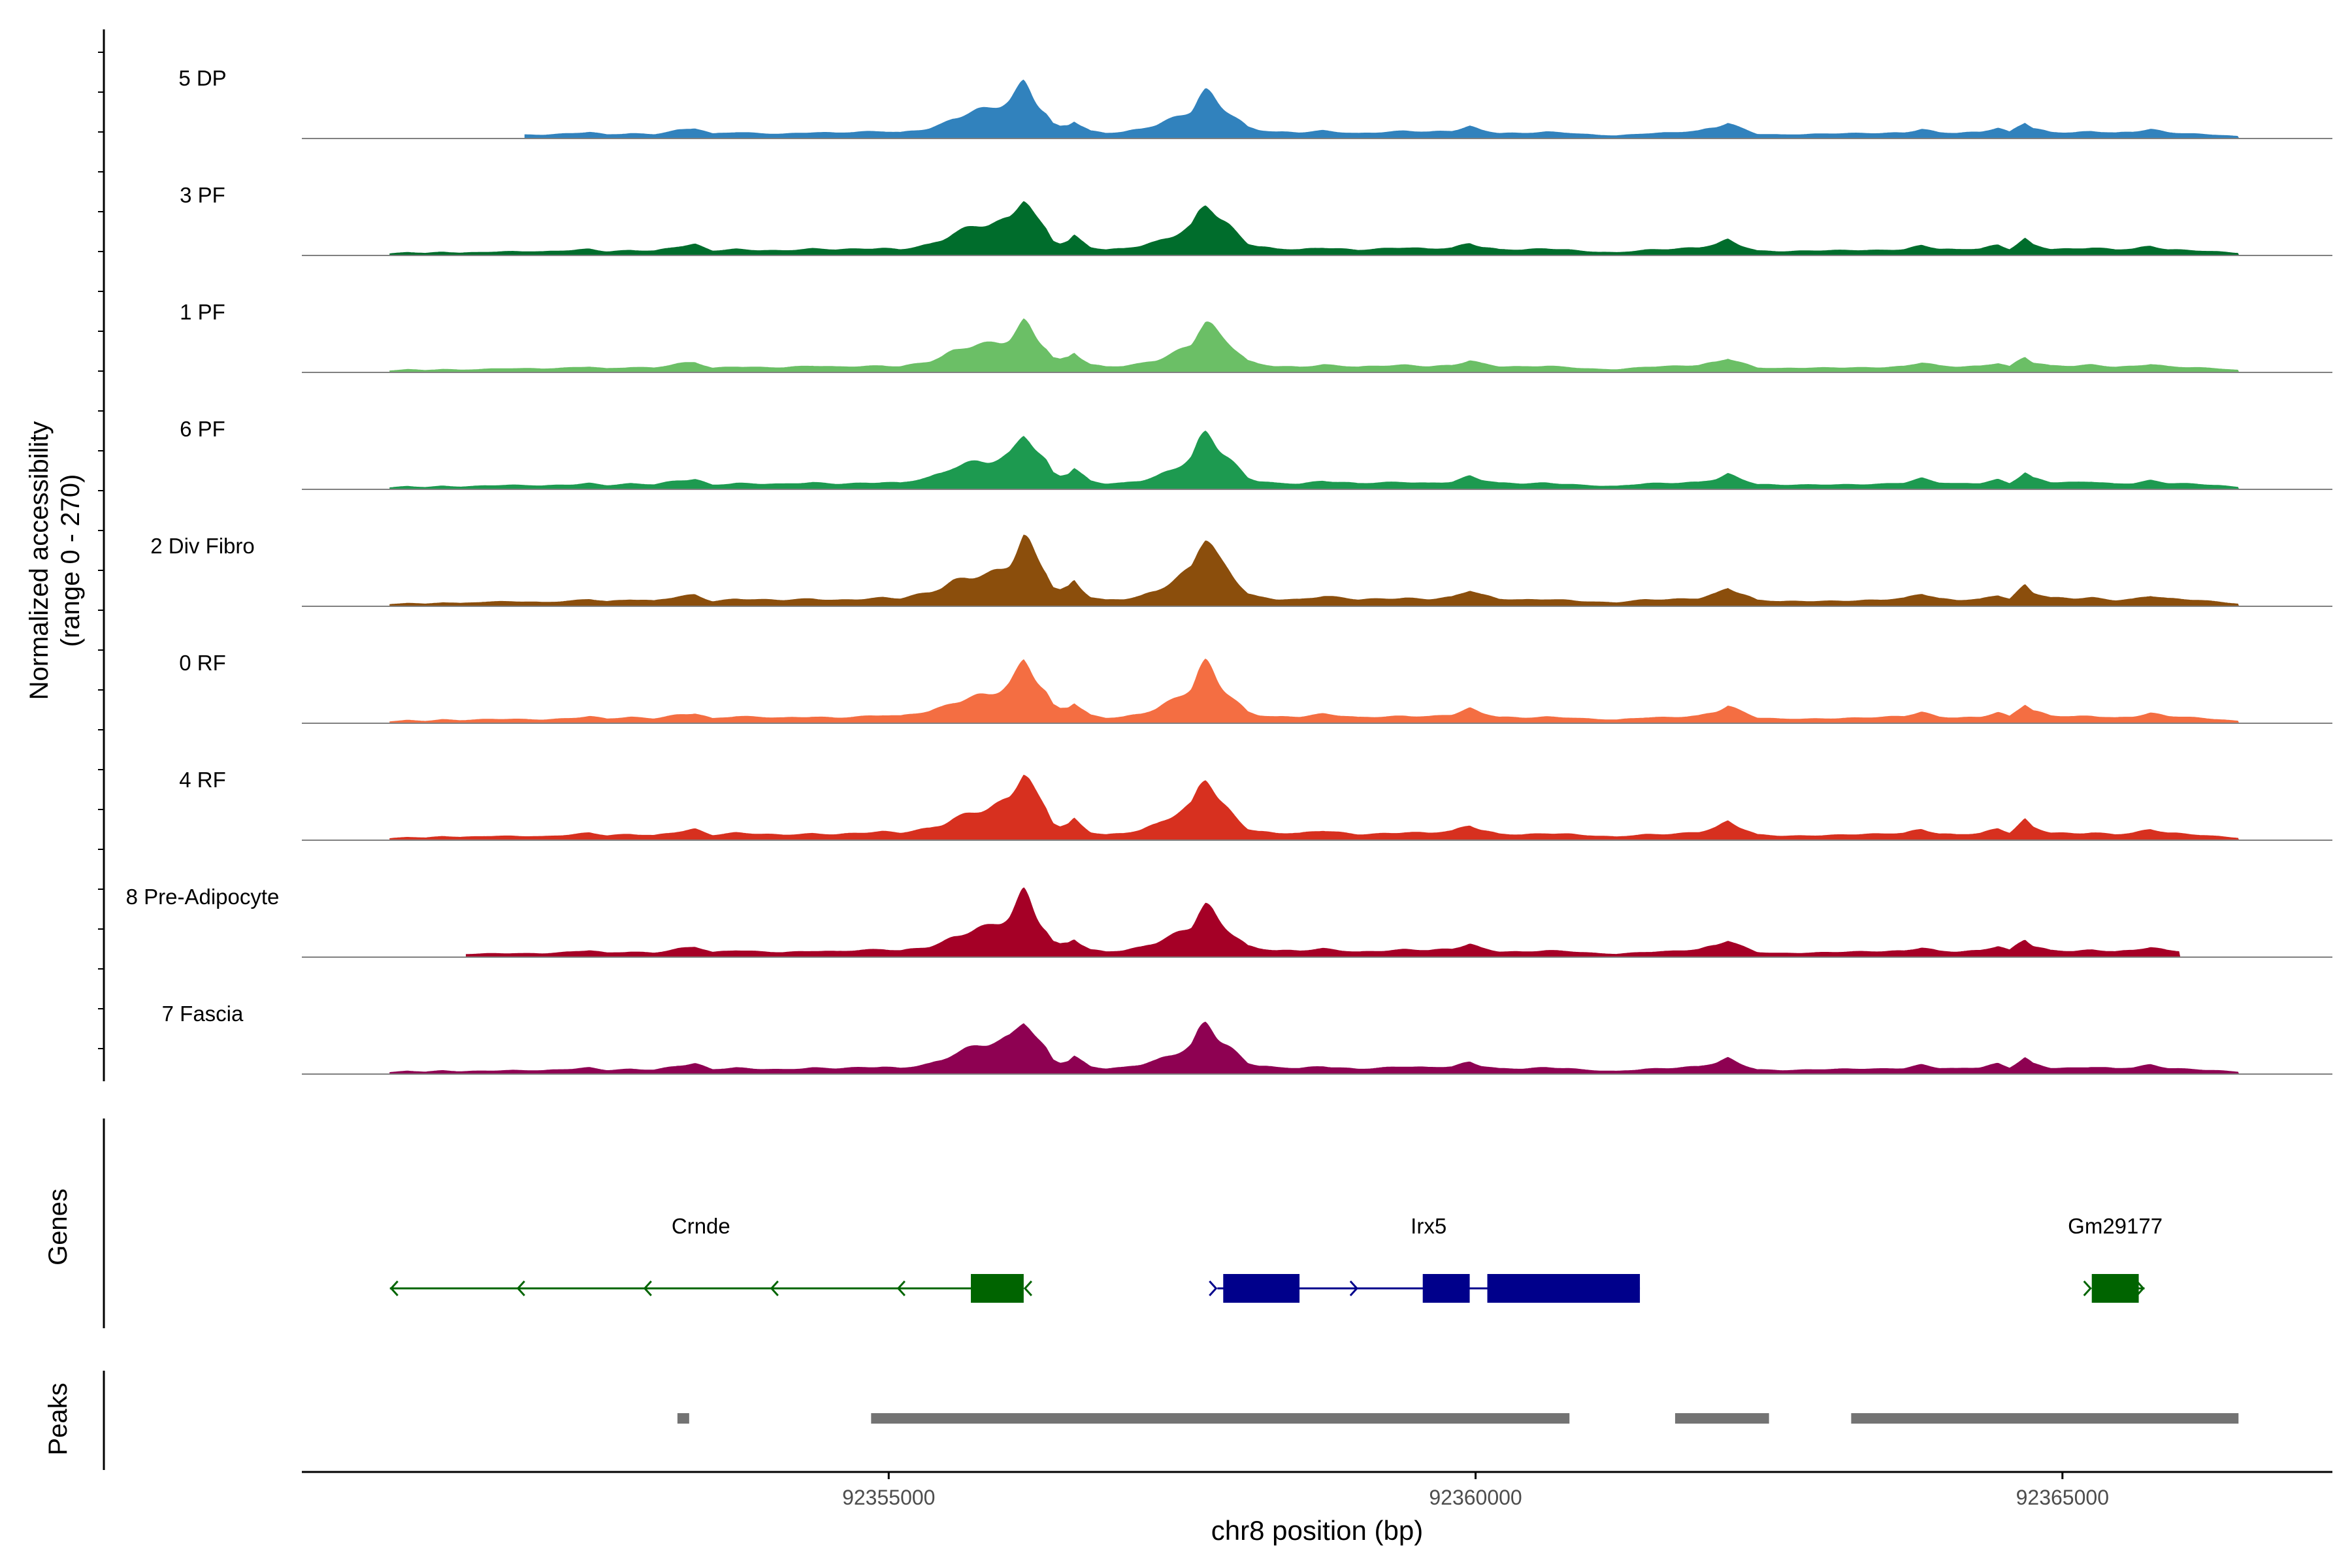 This screenshot has height=1568, width=2352. Describe the element at coordinates (101, 555) in the screenshot. I see `y-axis` at that location.